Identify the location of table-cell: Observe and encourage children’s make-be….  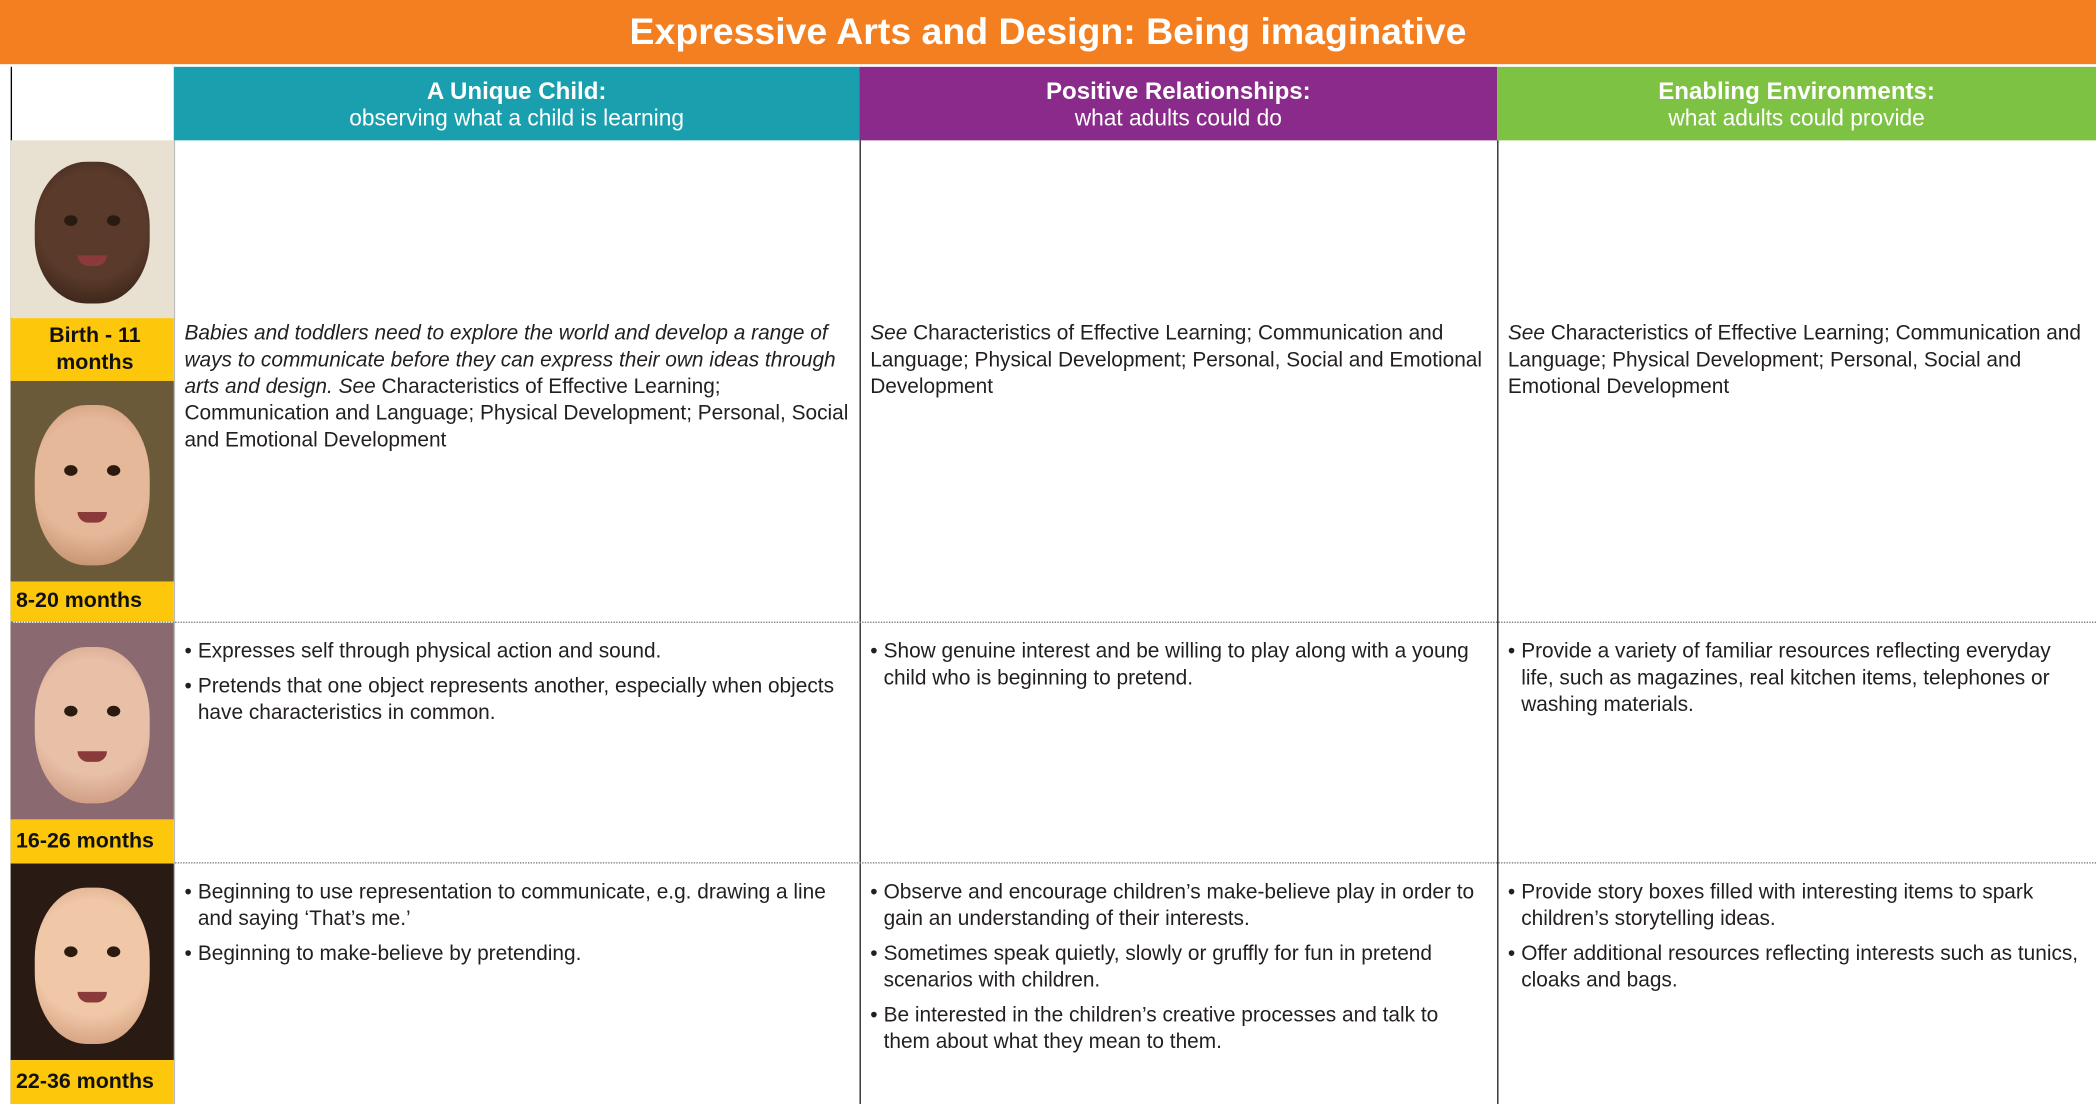
(1179, 972).